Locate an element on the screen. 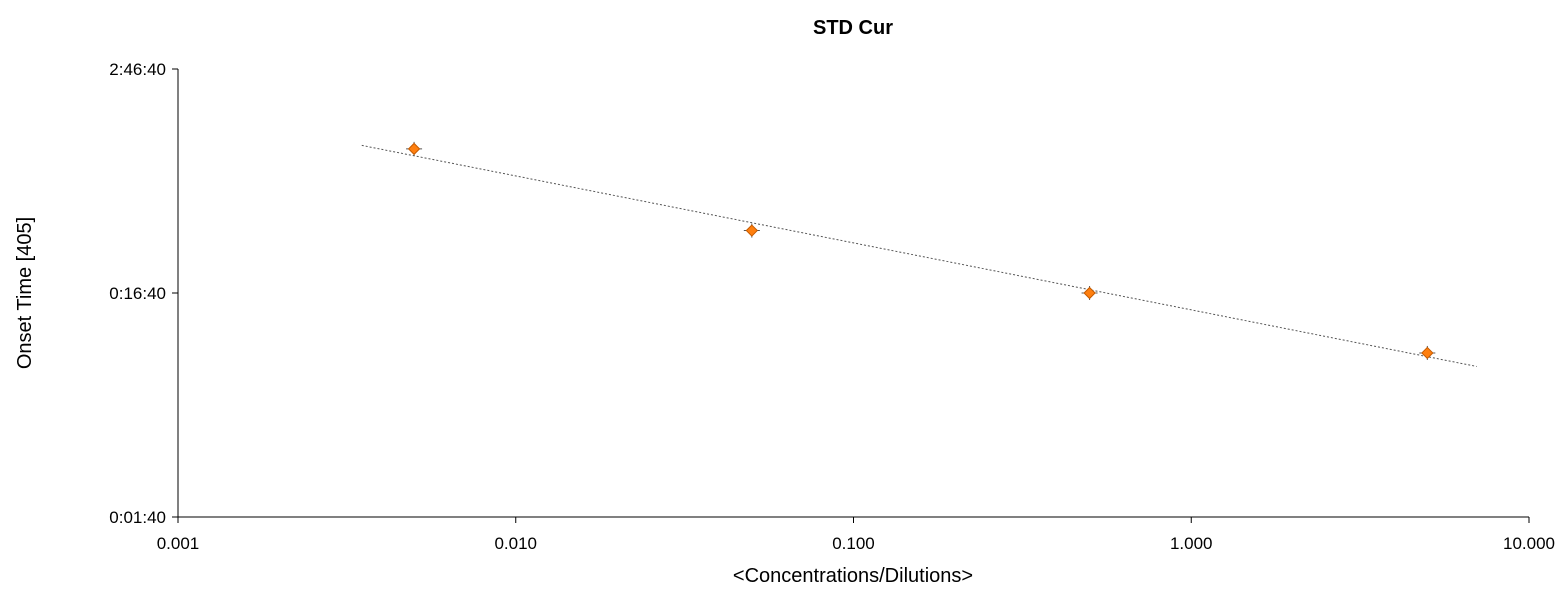 The height and width of the screenshot is (593, 1568). x-tick-label: 0.001 is located at coordinates (178, 543).